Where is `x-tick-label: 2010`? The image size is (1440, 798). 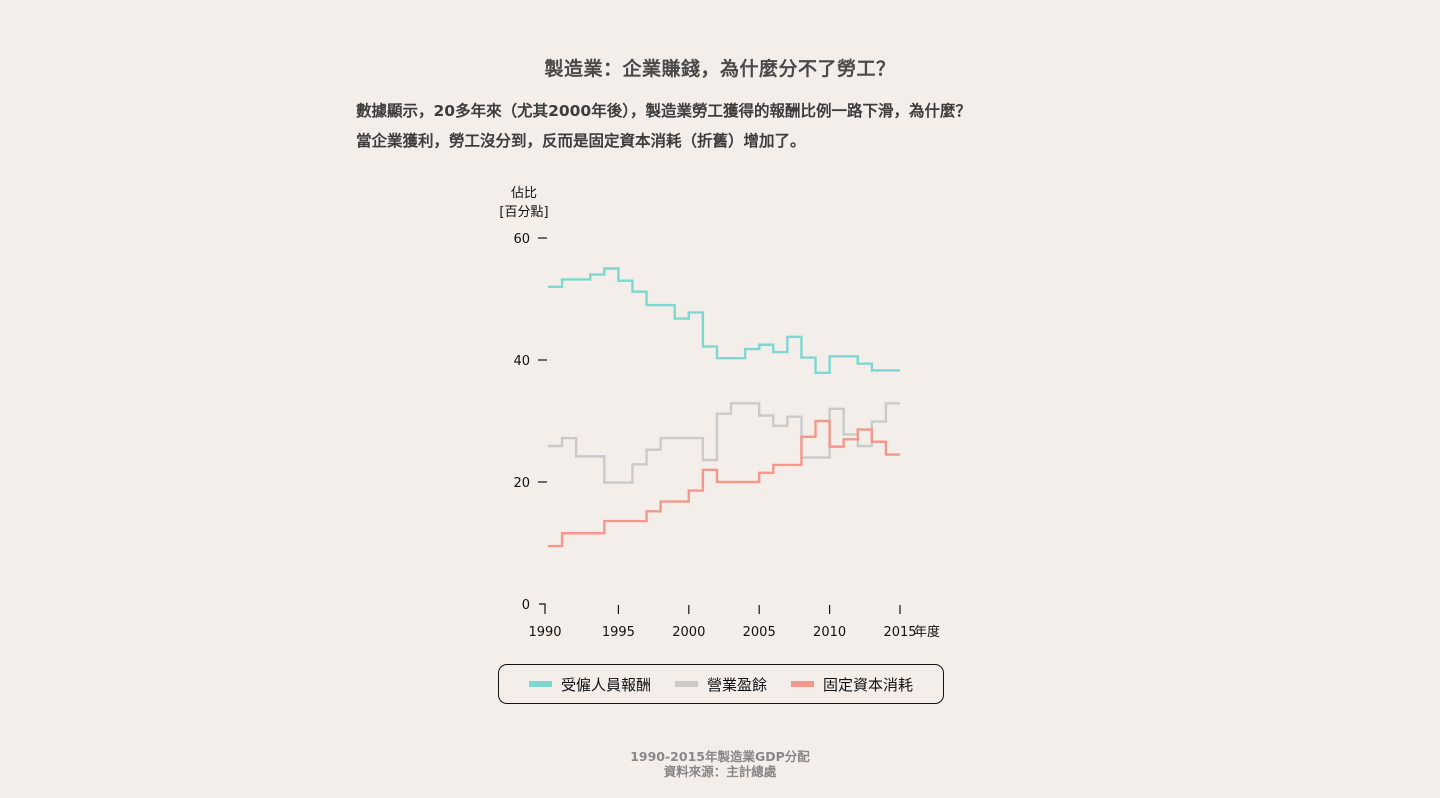
x-tick-label: 2010 is located at coordinates (829, 632).